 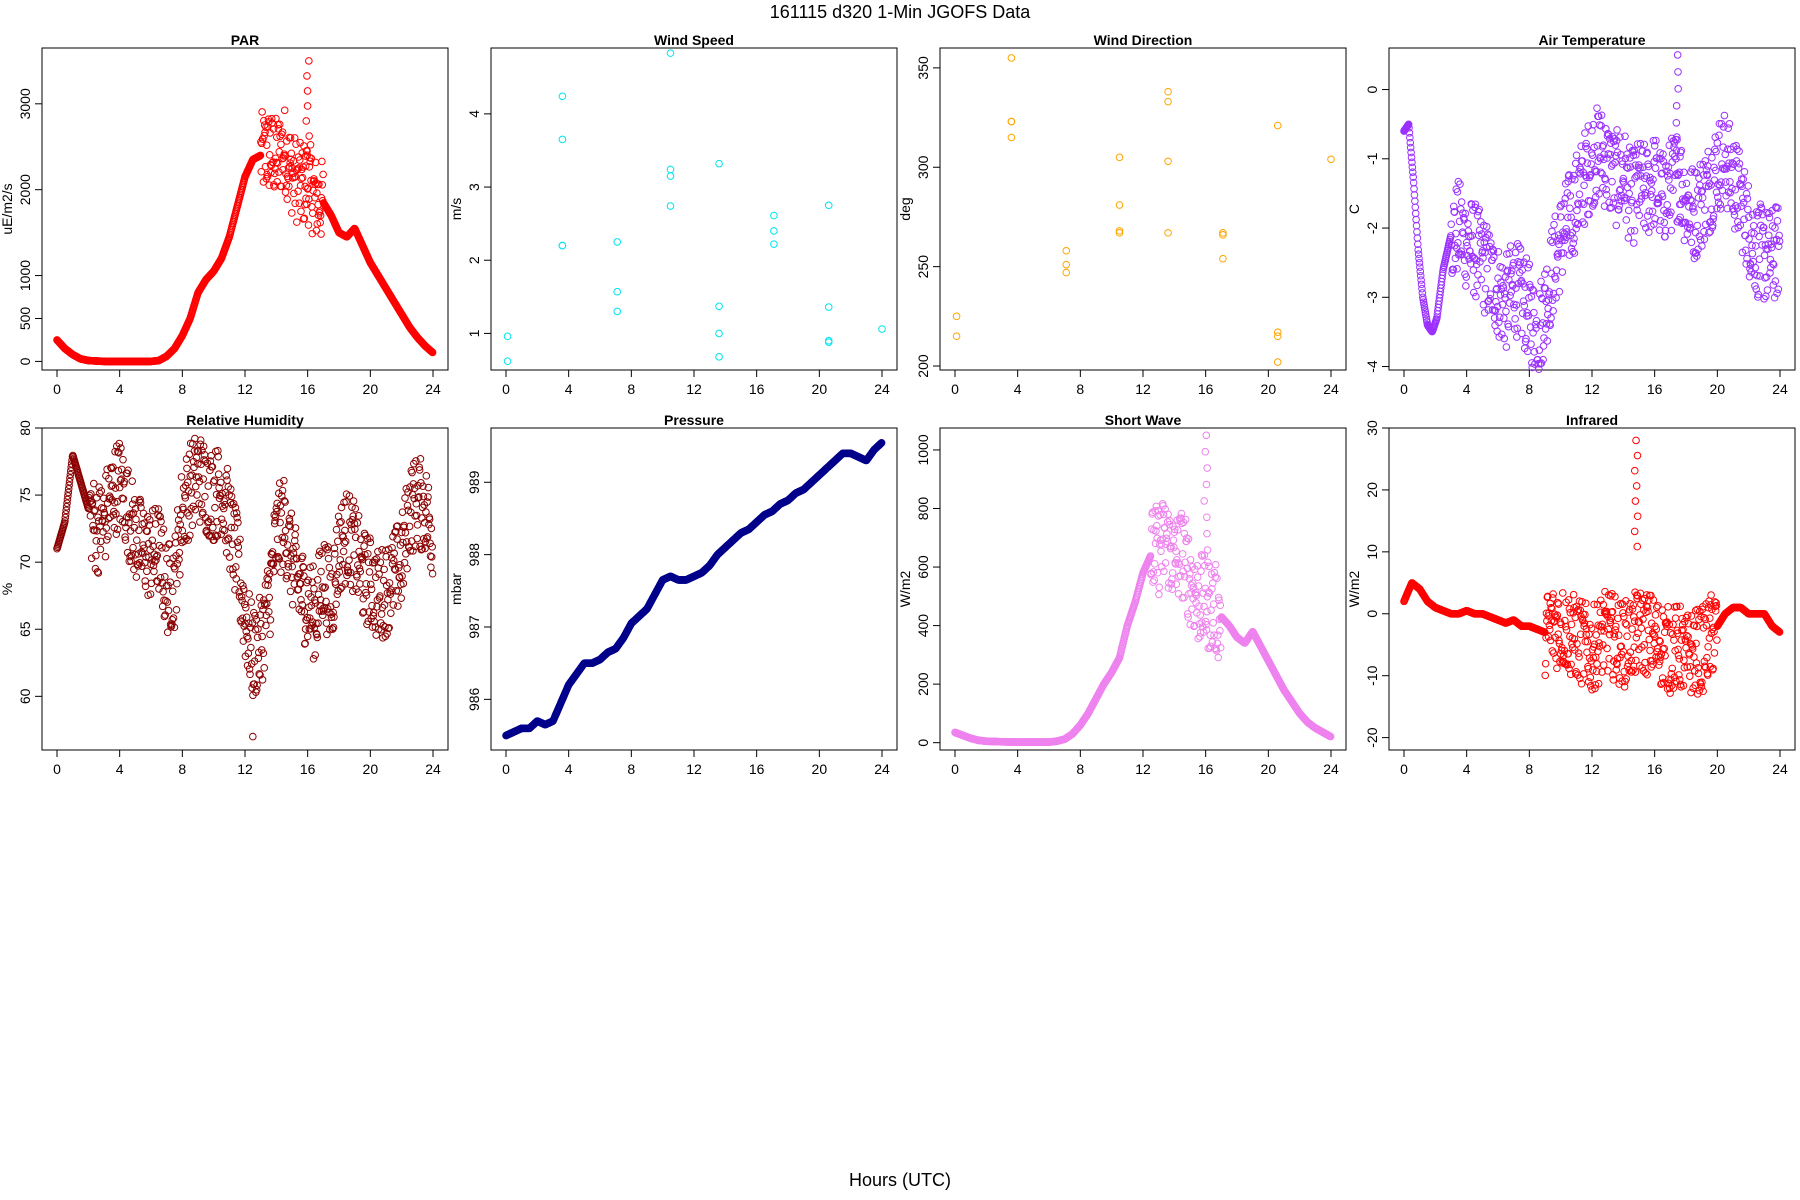 What do you see at coordinates (1143, 589) in the screenshot?
I see `short-wave-plot-frame` at bounding box center [1143, 589].